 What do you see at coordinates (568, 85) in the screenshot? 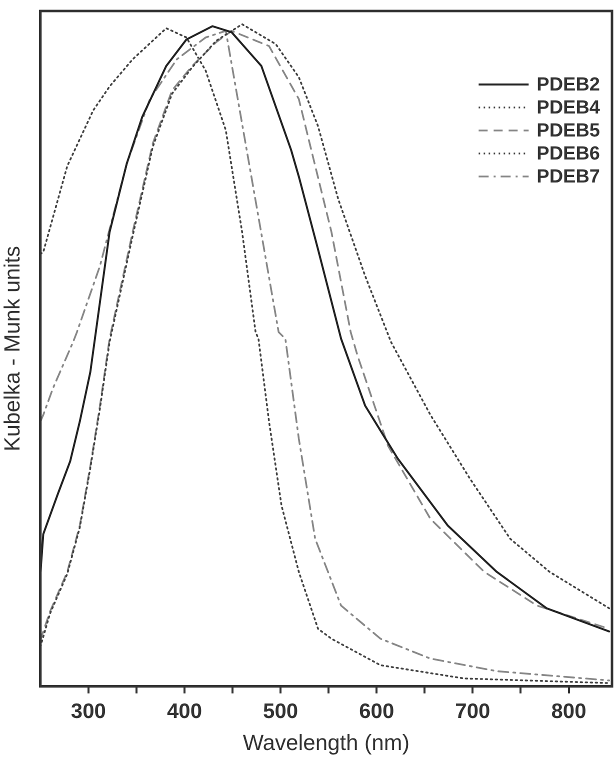
I see `legend-label: PDEB2` at bounding box center [568, 85].